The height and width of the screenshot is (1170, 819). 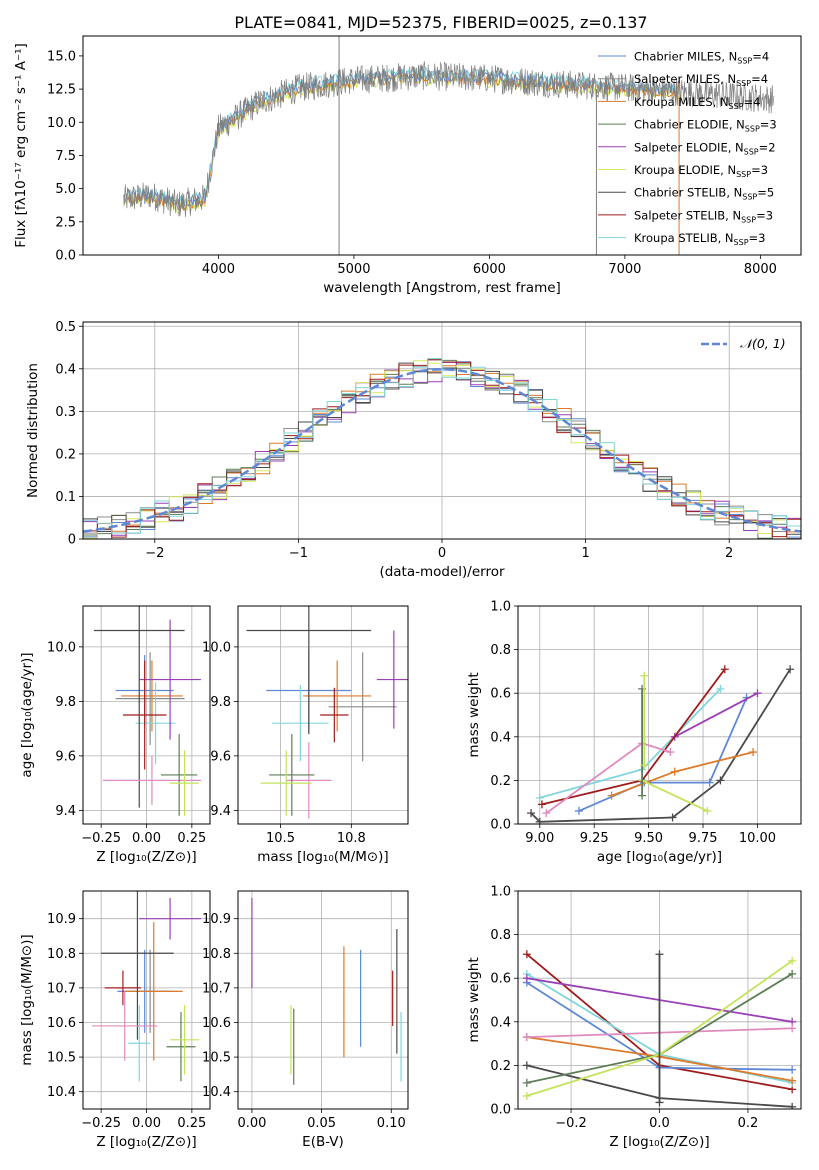 I want to click on y-tick-label: 2.5, so click(x=65, y=222).